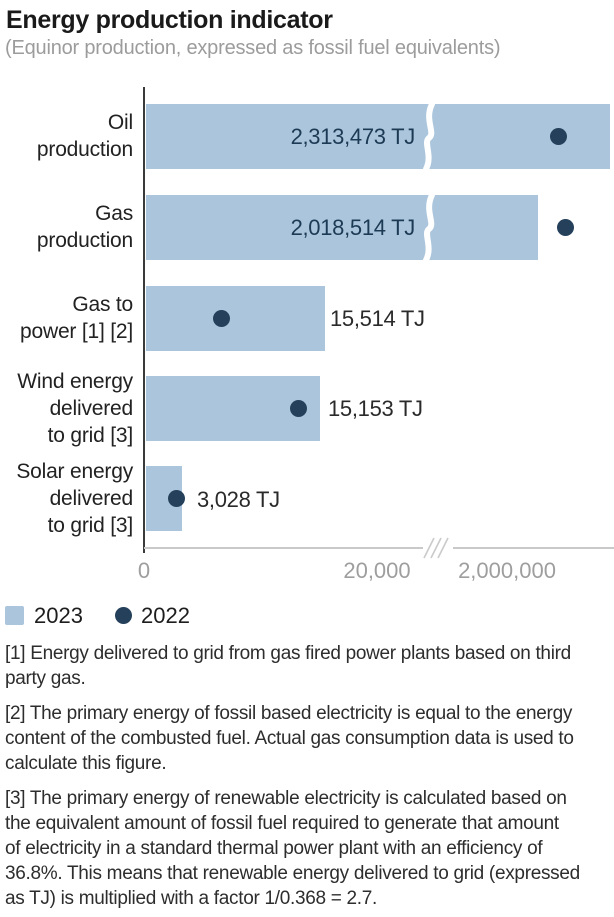  What do you see at coordinates (221, 318) in the screenshot?
I see `dot-gas-to-power-2022` at bounding box center [221, 318].